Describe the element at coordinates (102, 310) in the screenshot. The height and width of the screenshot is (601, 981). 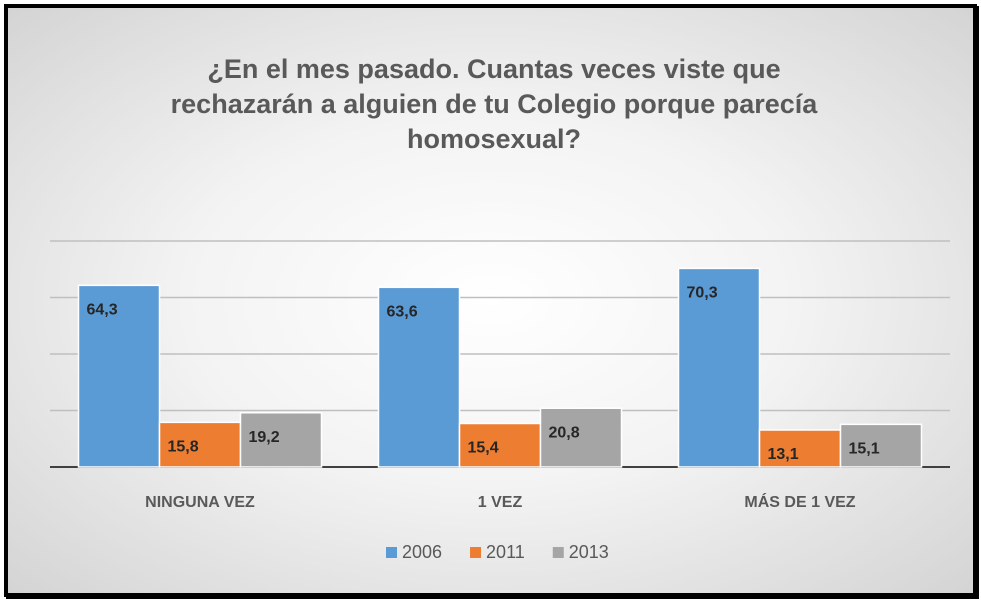
I see `data-label: 64,3` at that location.